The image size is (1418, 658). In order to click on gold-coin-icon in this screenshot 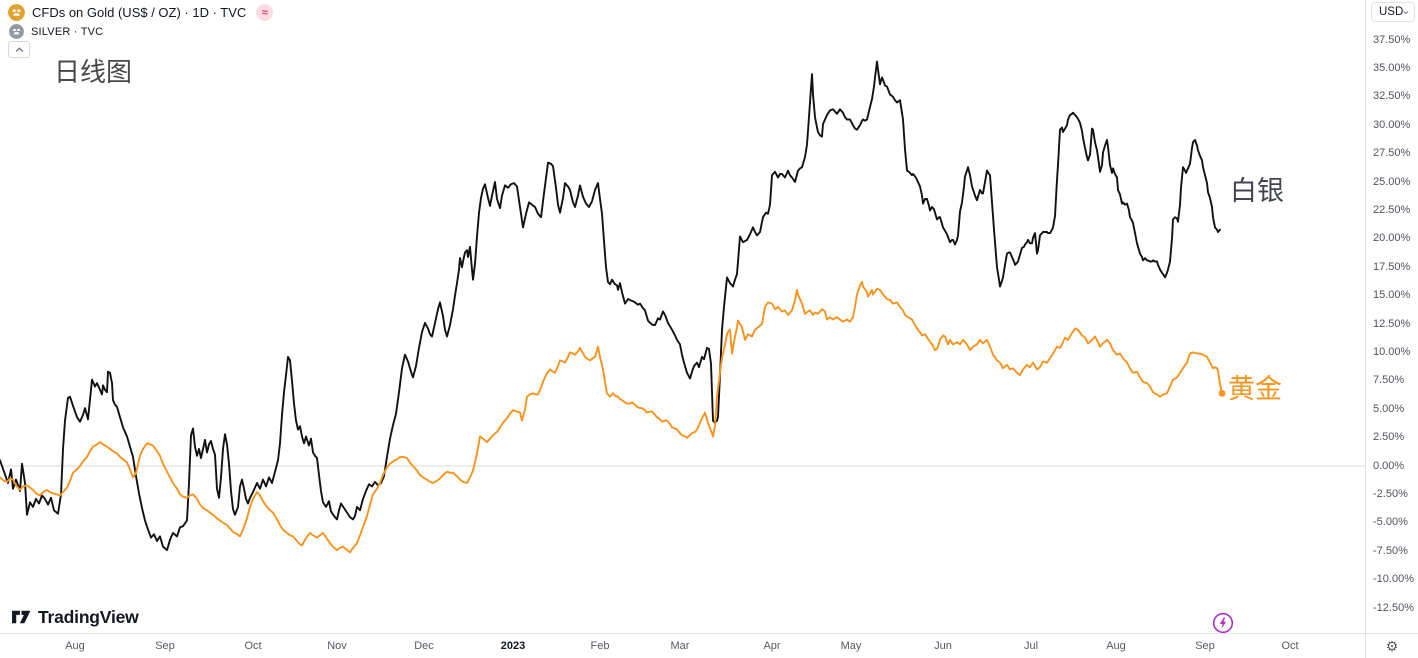, I will do `click(16, 12)`.